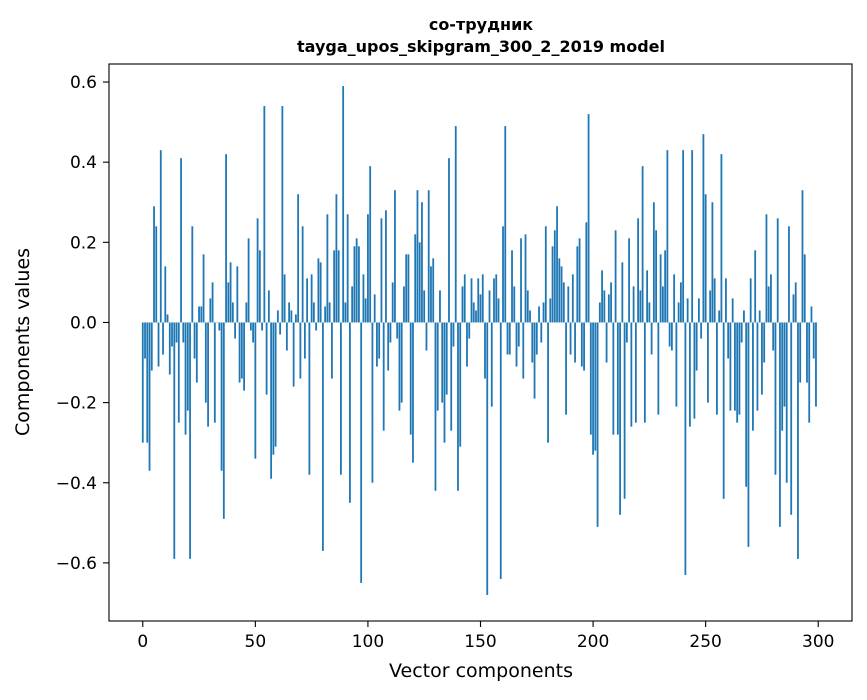 This screenshot has height=700, width=867. Describe the element at coordinates (142, 642) in the screenshot. I see `x-tick-label: 0` at that location.